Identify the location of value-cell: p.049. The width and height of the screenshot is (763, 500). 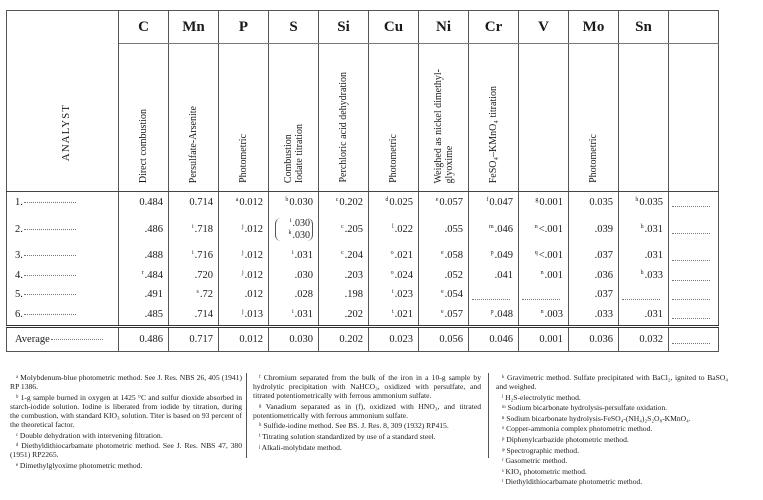
(493, 256).